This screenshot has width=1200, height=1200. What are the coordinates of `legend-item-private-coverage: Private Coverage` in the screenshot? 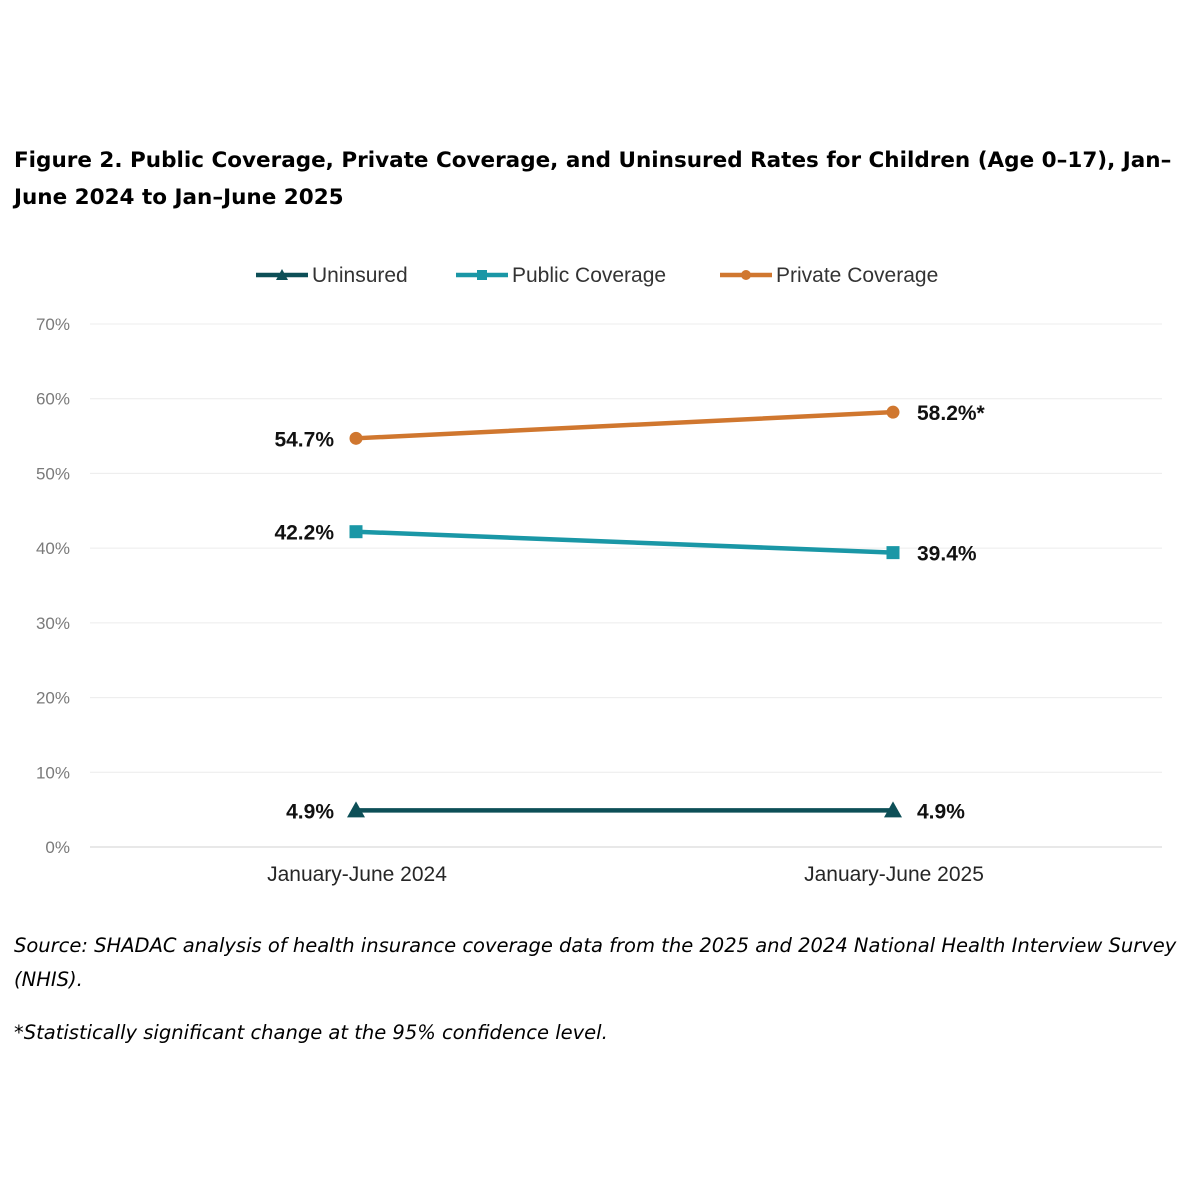 It's located at (829, 275).